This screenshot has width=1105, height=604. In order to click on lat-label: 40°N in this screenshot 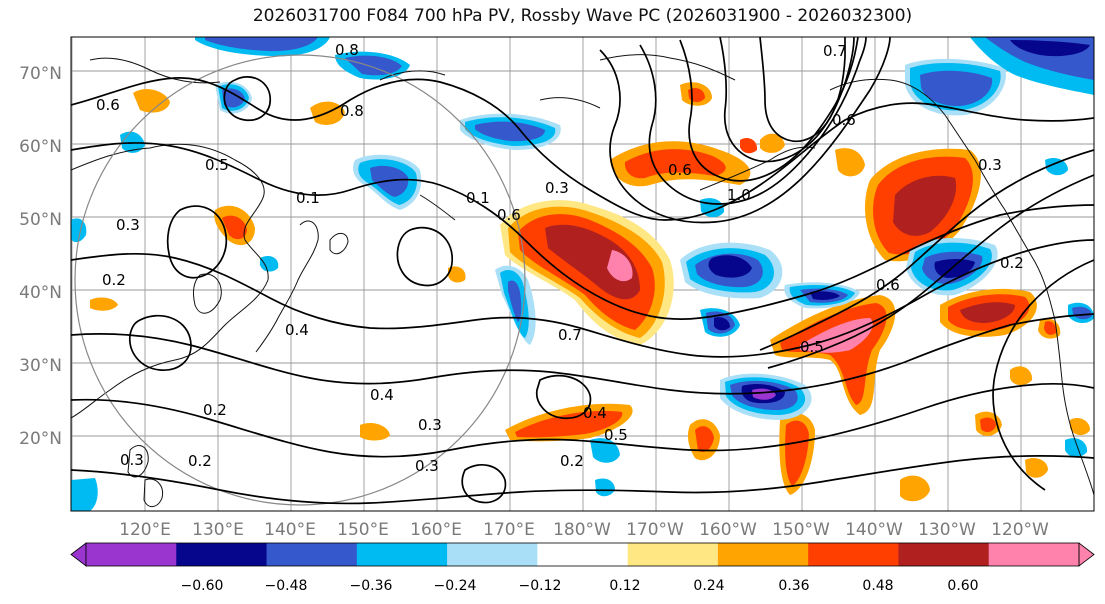, I will do `click(40, 293)`.